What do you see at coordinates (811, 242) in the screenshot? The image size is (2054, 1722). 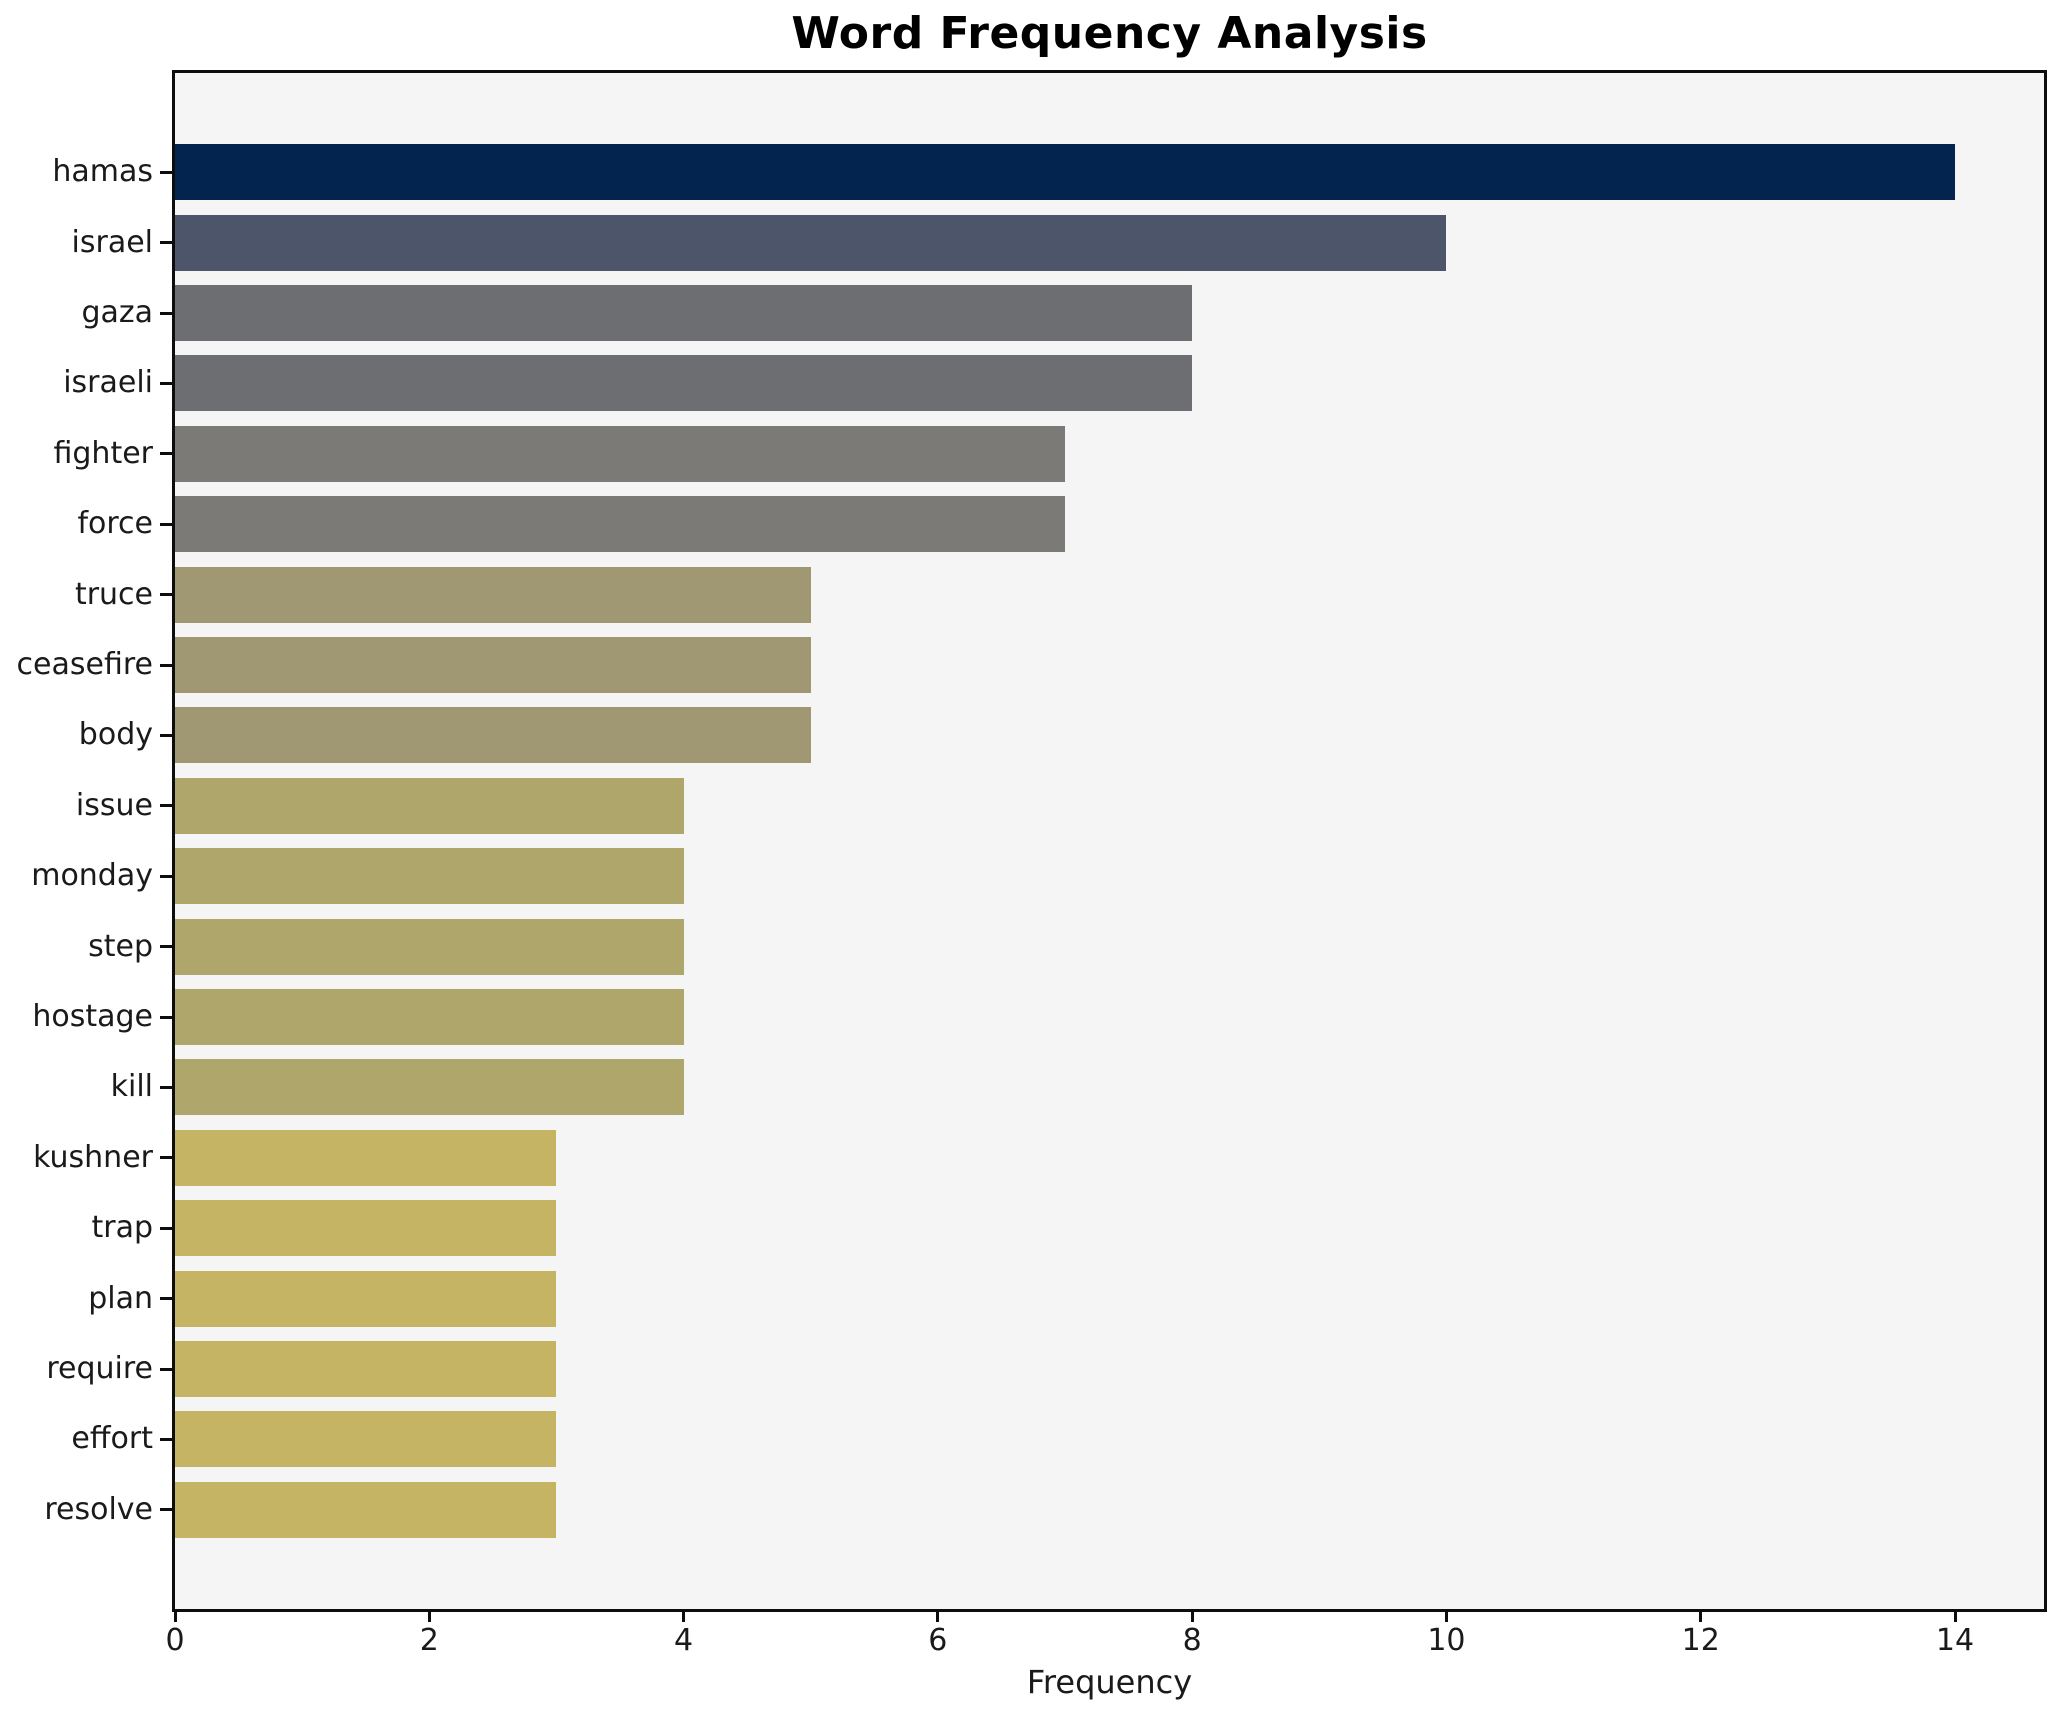 I see `bar-israel` at bounding box center [811, 242].